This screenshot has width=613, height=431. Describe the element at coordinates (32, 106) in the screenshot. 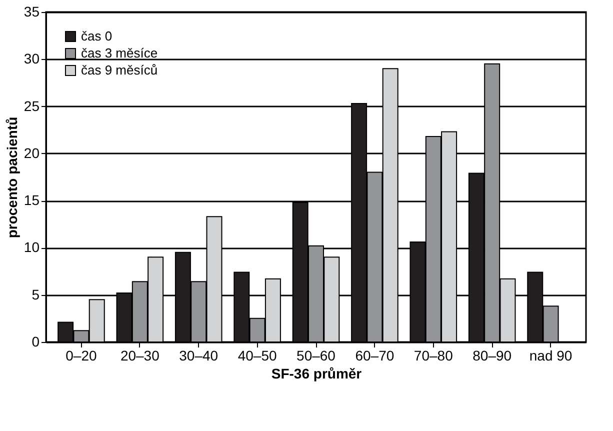

I see `y-tick-label: 25` at that location.